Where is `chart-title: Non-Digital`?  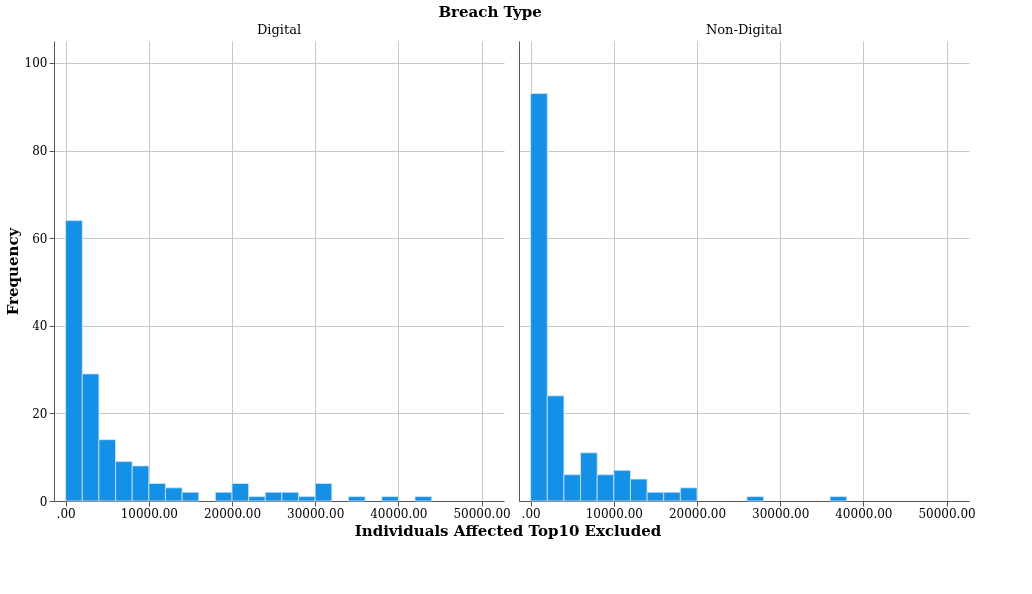
chart-title: Non-Digital is located at coordinates (744, 29).